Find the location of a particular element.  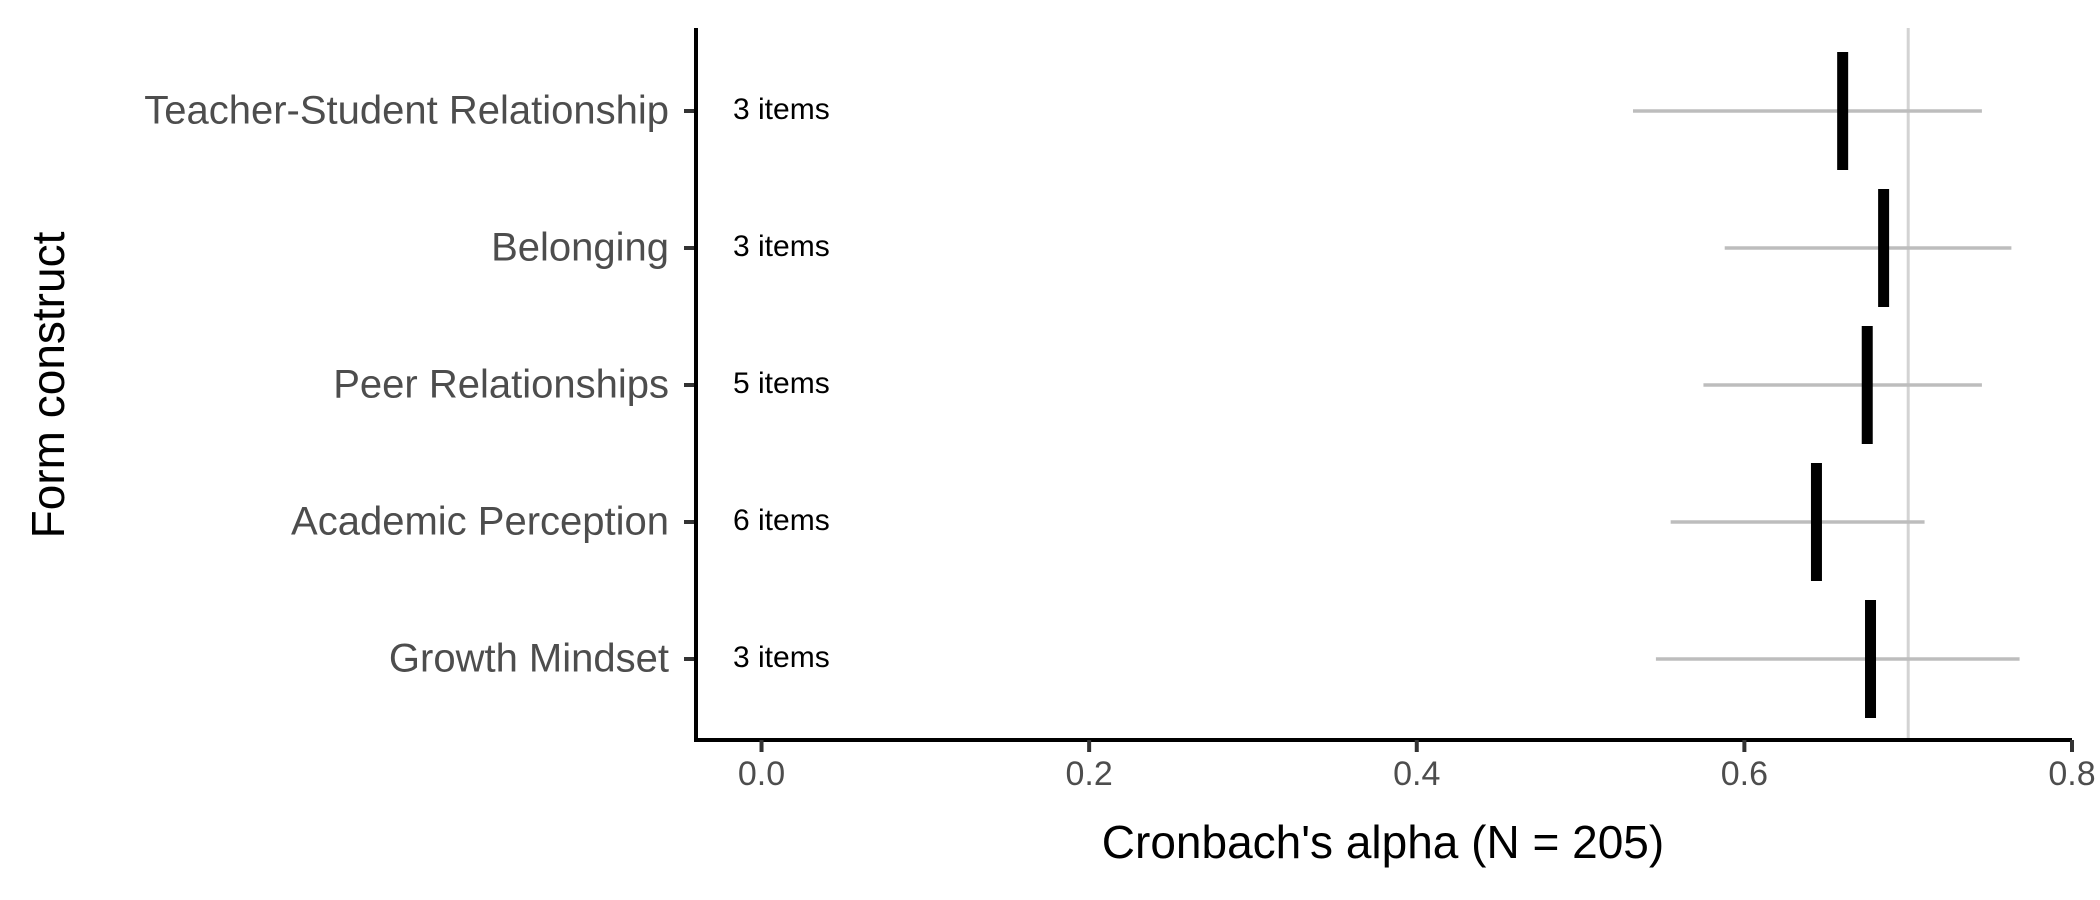

x-tick-label: 0.4 is located at coordinates (1416, 774).